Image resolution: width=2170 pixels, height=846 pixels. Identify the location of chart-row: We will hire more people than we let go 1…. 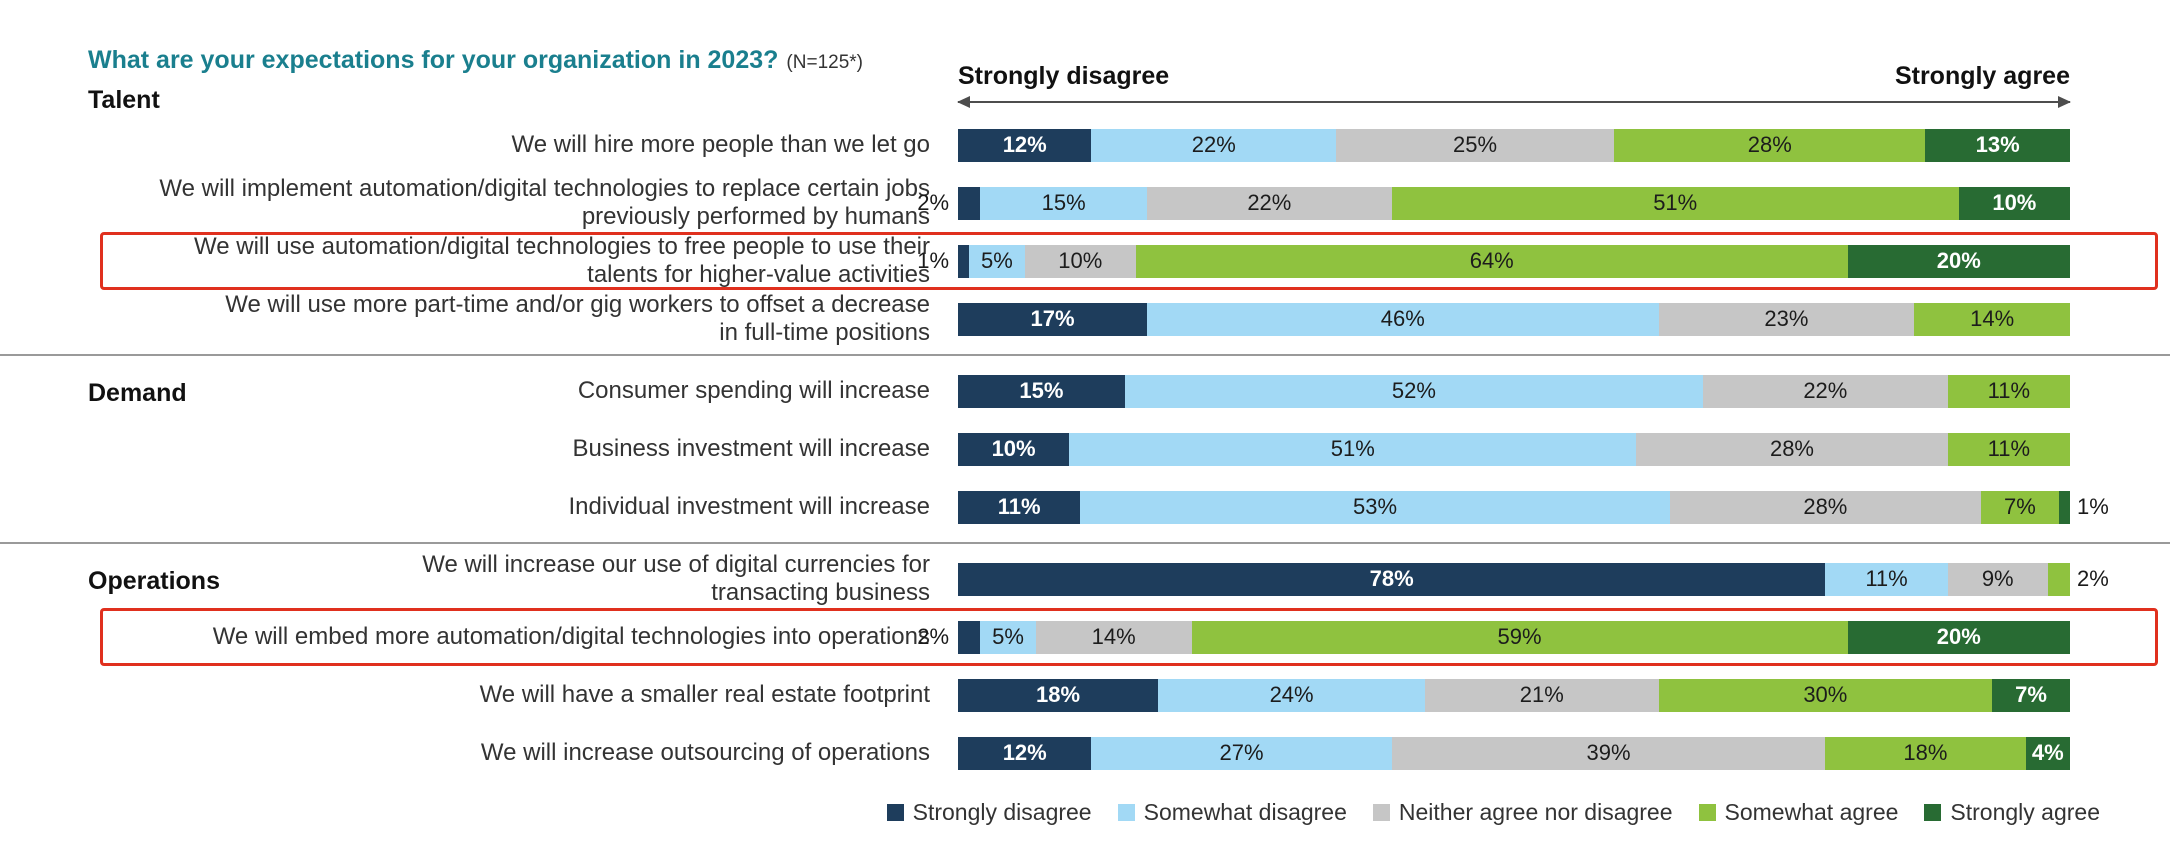
(1085, 145).